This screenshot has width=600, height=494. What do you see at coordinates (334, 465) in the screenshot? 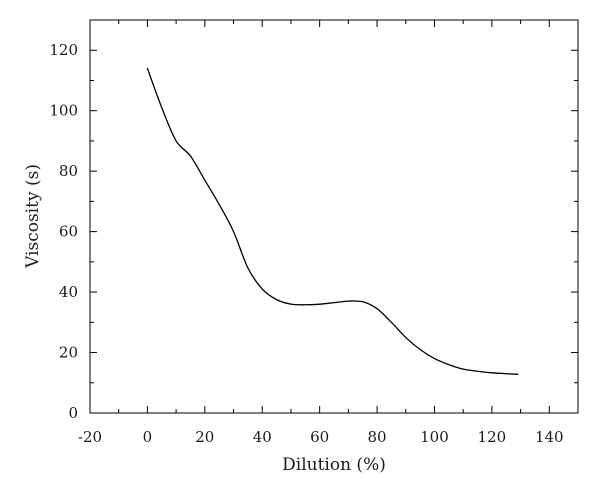
I see `x-axis-title: Dilution (%)` at bounding box center [334, 465].